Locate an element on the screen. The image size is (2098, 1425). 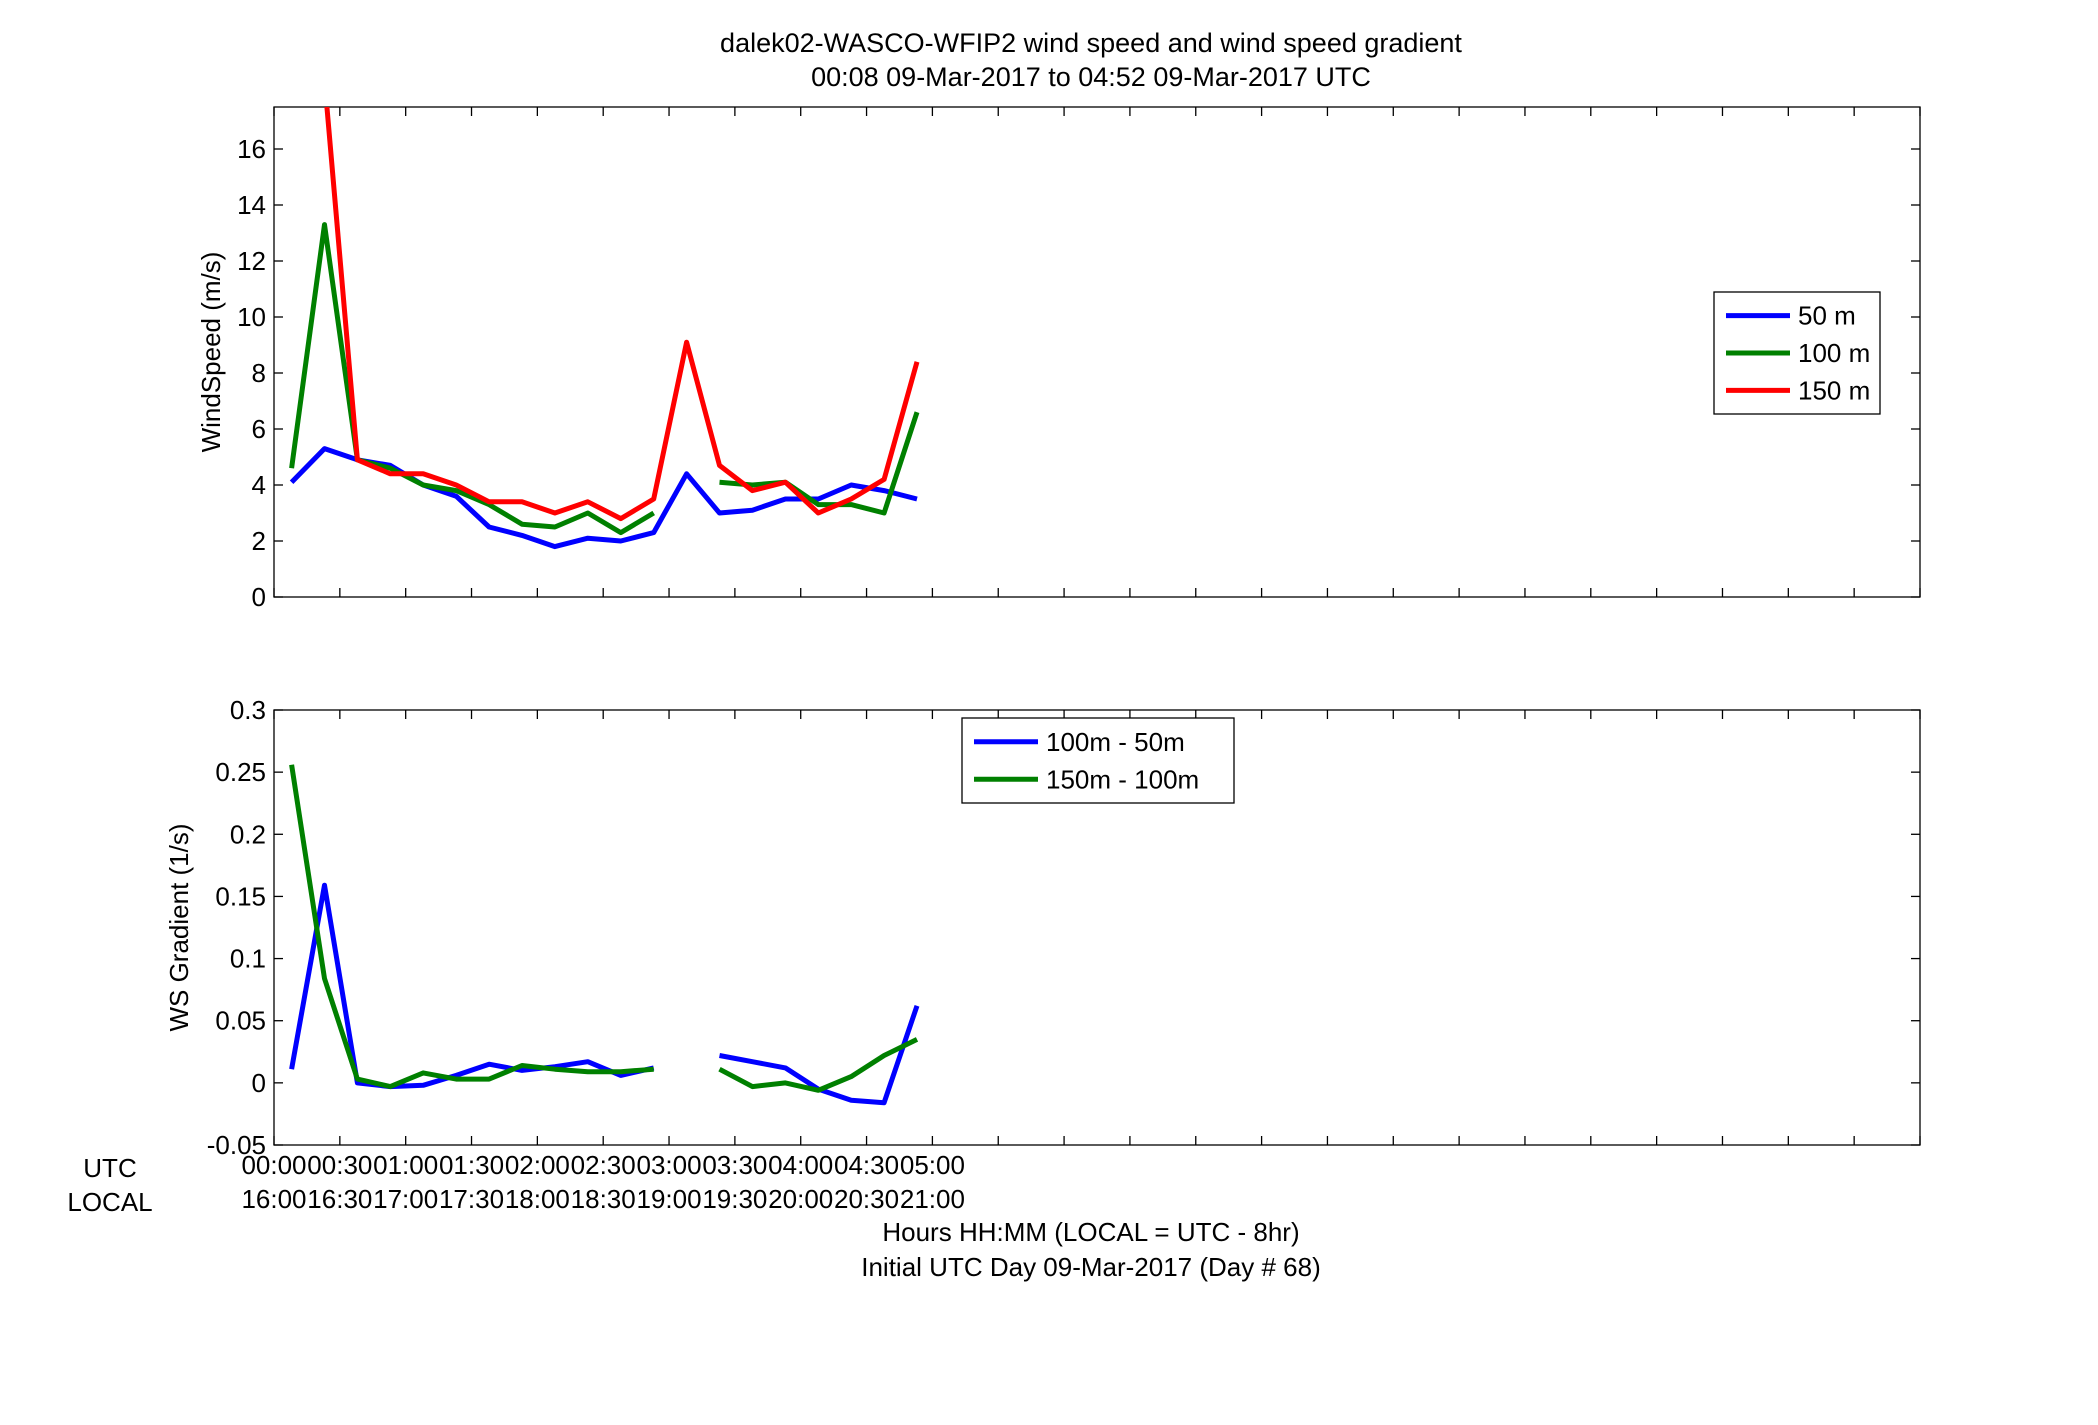
x-tick-label-utc: 02:30 is located at coordinates (603, 1165).